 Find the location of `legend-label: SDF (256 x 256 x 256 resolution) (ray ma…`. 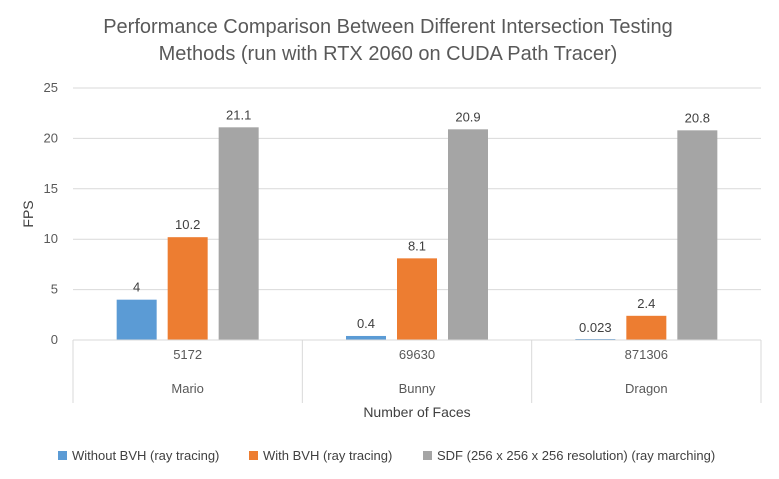

legend-label: SDF (256 x 256 x 256 resolution) (ray ma… is located at coordinates (576, 455).